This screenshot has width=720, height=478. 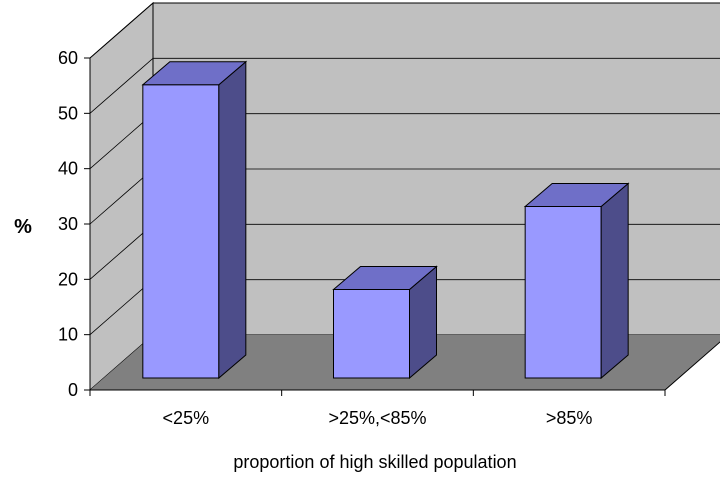 I want to click on y-tick-label: 30, so click(x=68, y=224).